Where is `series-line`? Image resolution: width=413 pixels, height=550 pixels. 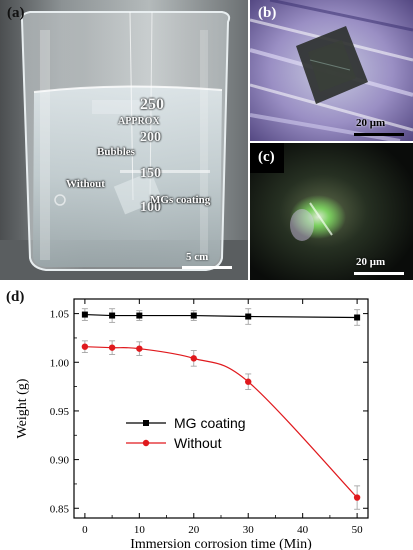
series-line is located at coordinates (221, 316).